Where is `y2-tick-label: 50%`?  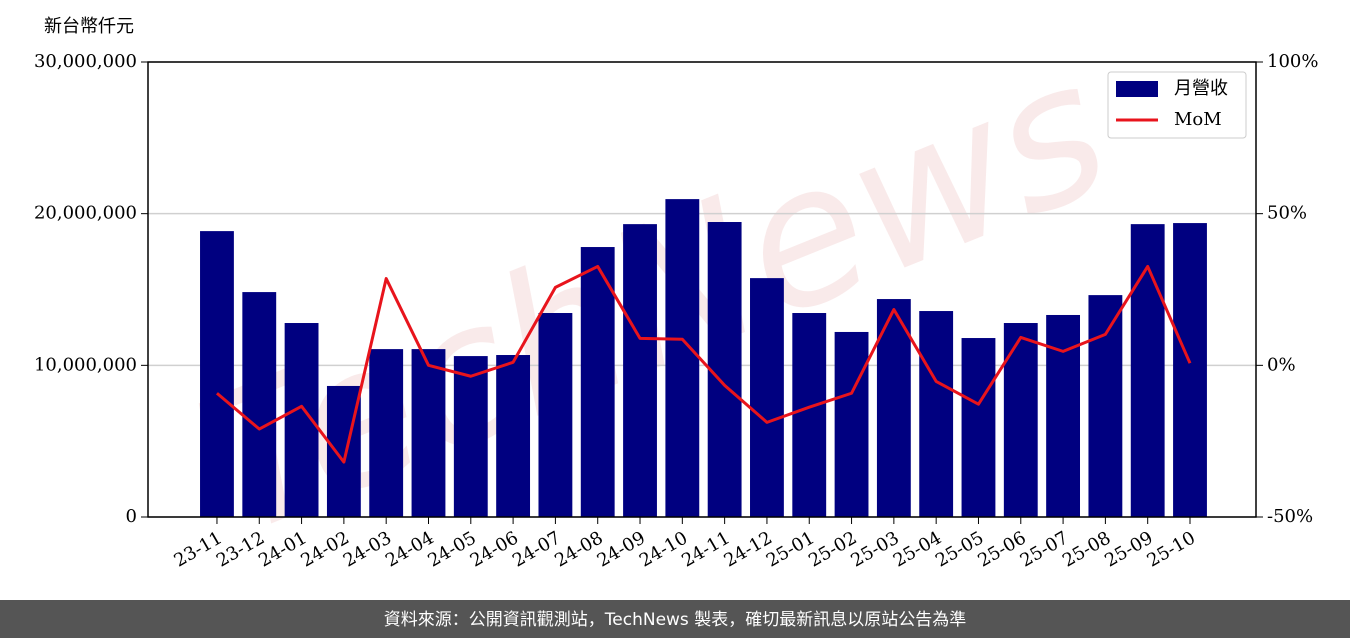
y2-tick-label: 50% is located at coordinates (1287, 213).